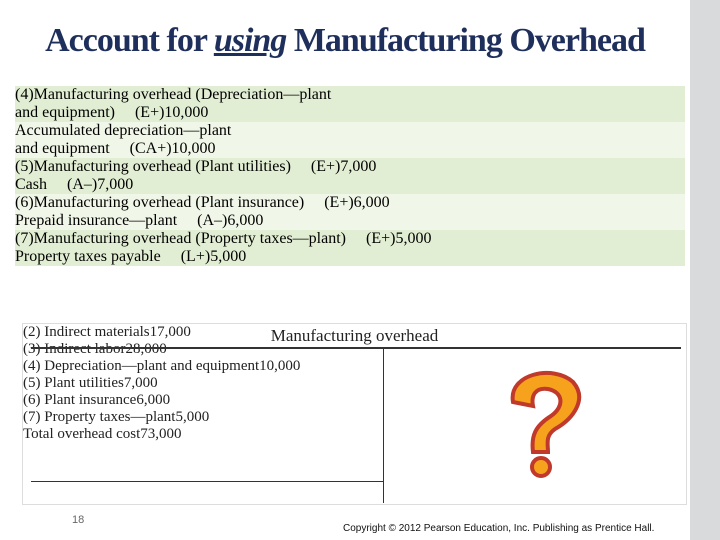 This screenshot has height=540, width=720. Describe the element at coordinates (93, 148) in the screenshot. I see `account: and equipment (CA+)` at that location.